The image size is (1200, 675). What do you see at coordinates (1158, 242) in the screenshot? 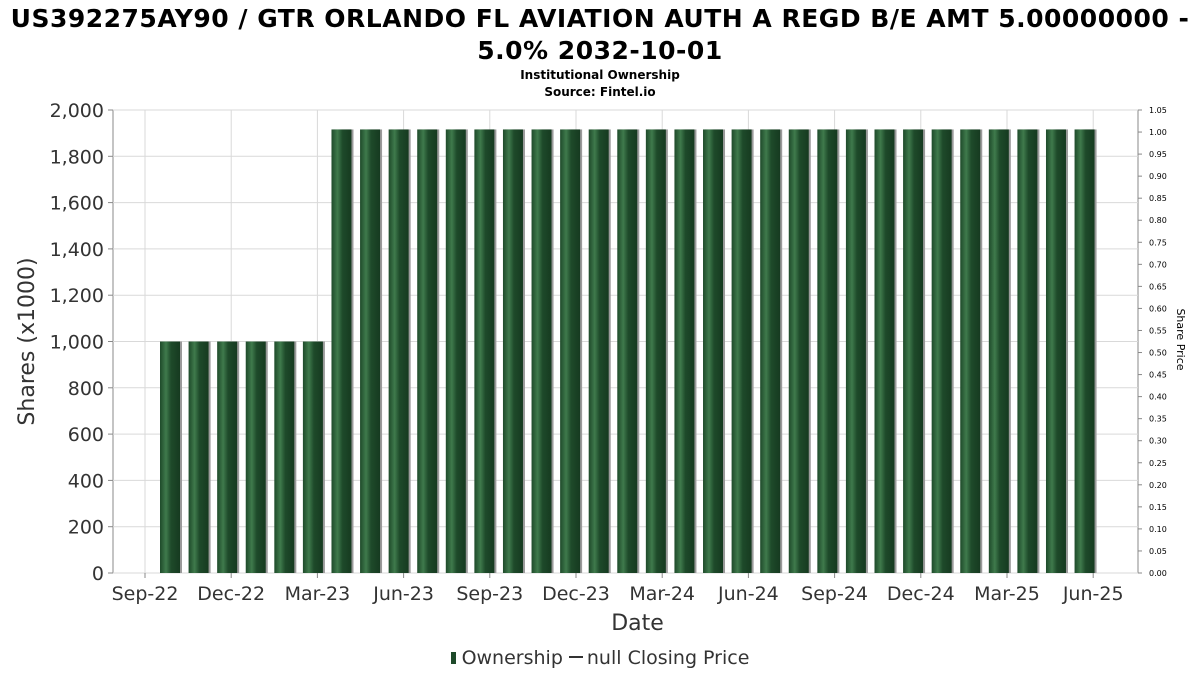
I see `y2-tick-label: 0.75` at bounding box center [1158, 242].